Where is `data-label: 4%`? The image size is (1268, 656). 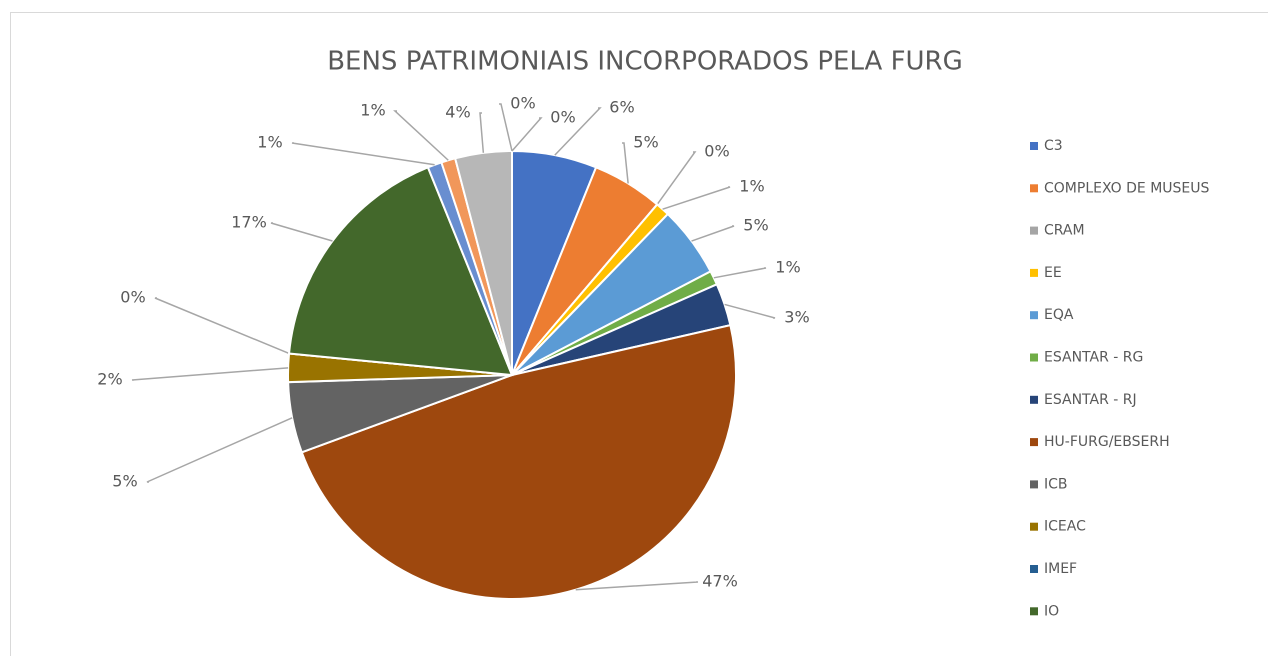
data-label: 4% is located at coordinates (457, 112).